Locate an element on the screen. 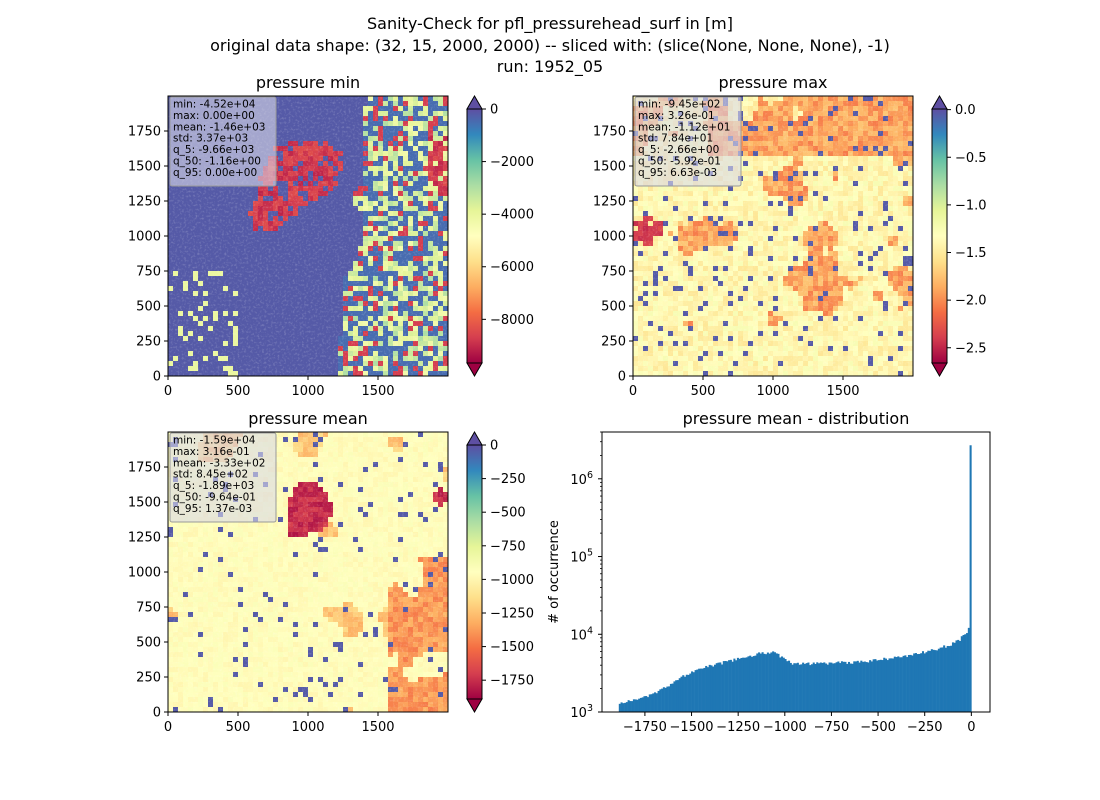  y-tick-label: 250 is located at coordinates (148, 342).